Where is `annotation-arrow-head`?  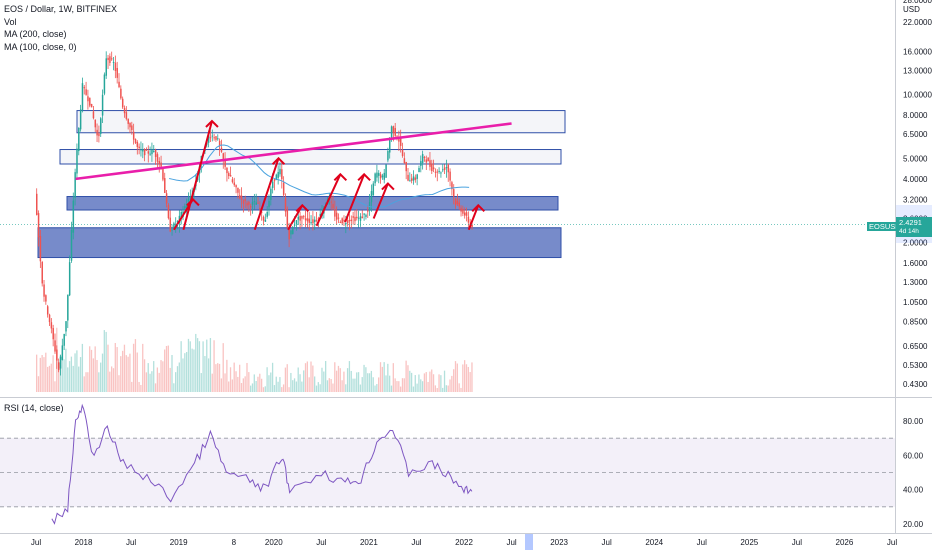 annotation-arrow-head is located at coordinates (212, 123).